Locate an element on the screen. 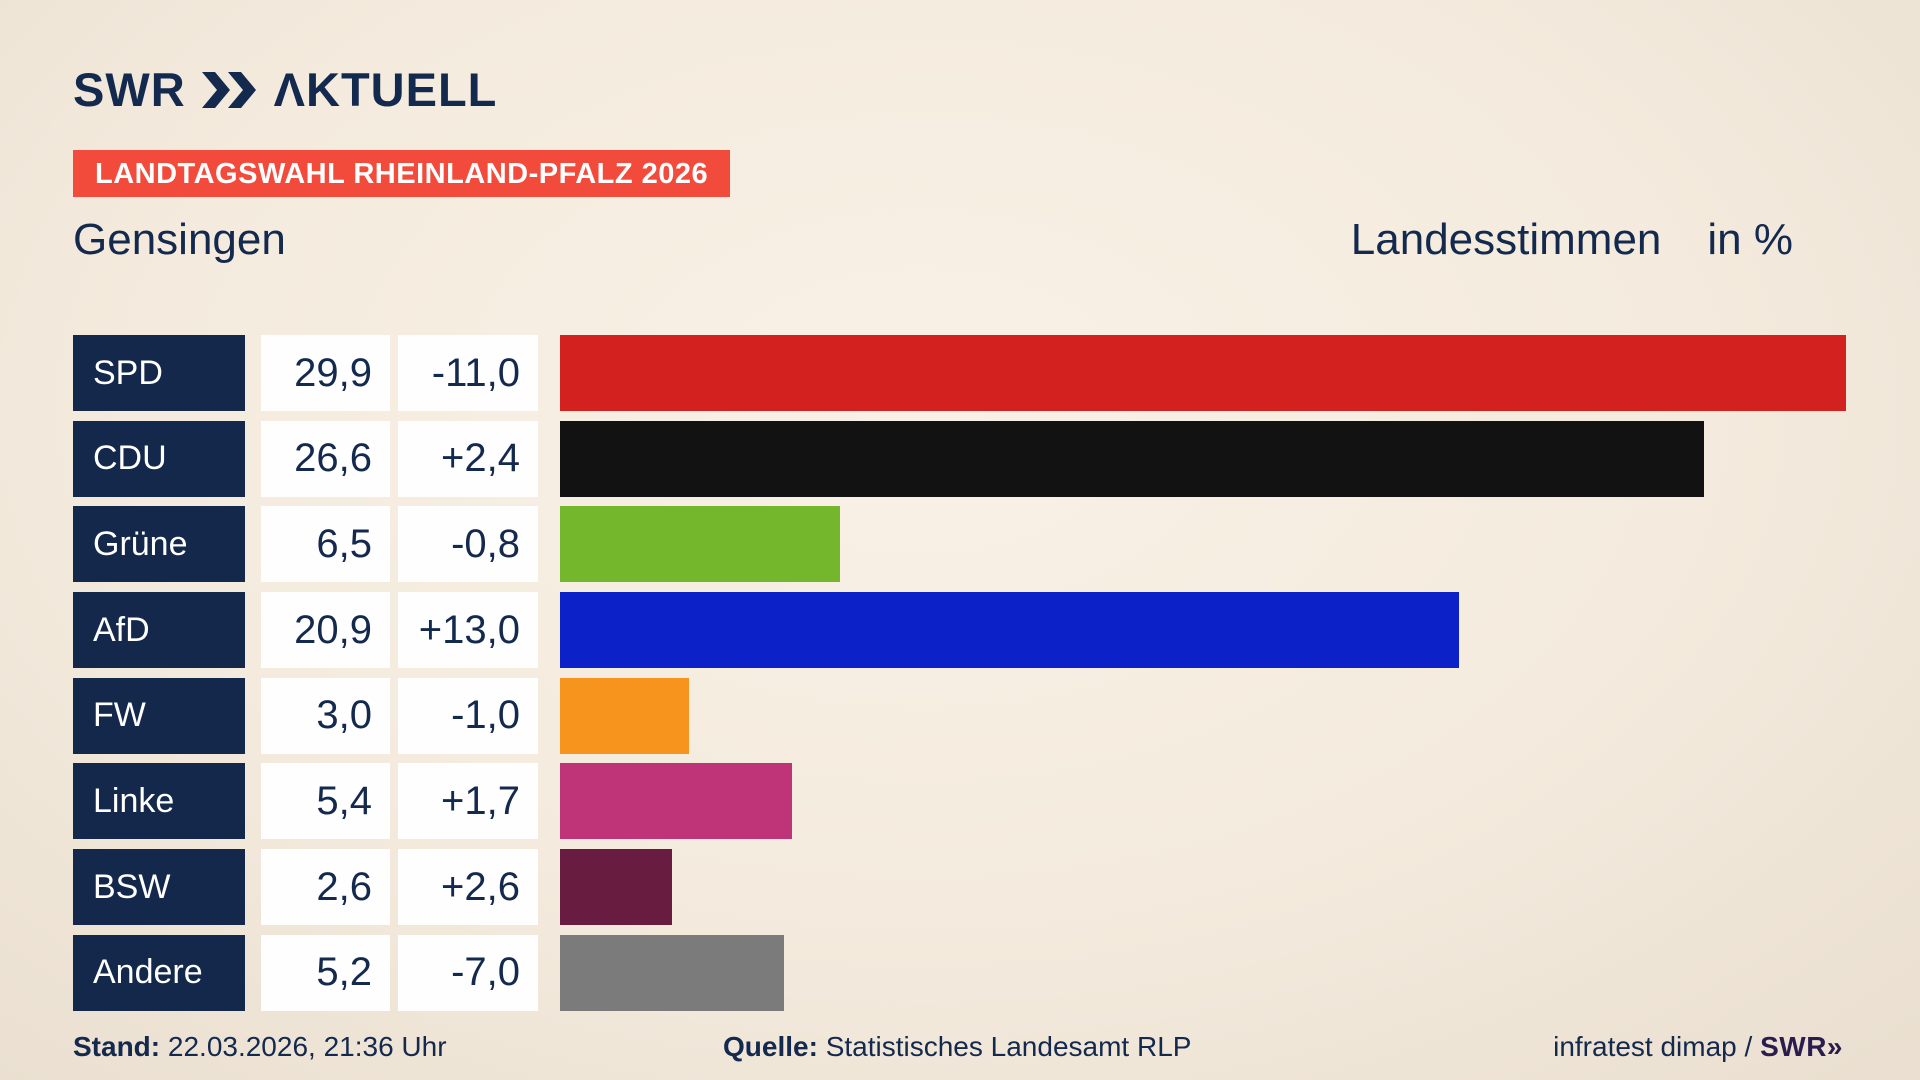 The height and width of the screenshot is (1080, 1920). diff-box: +2,4 is located at coordinates (468, 458).